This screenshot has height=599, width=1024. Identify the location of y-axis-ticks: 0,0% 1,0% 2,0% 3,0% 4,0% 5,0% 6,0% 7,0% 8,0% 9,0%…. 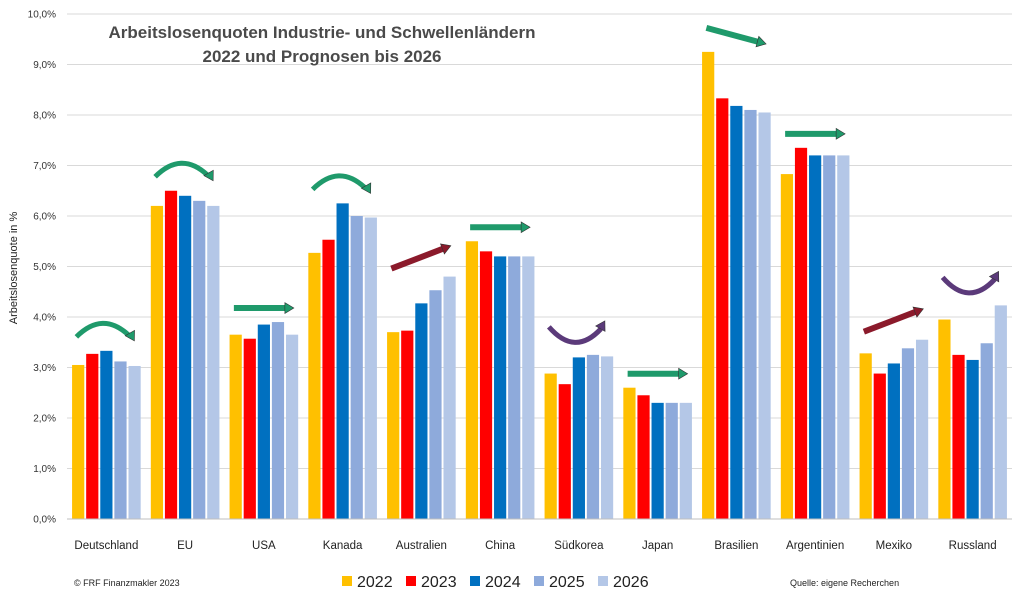
(42, 268).